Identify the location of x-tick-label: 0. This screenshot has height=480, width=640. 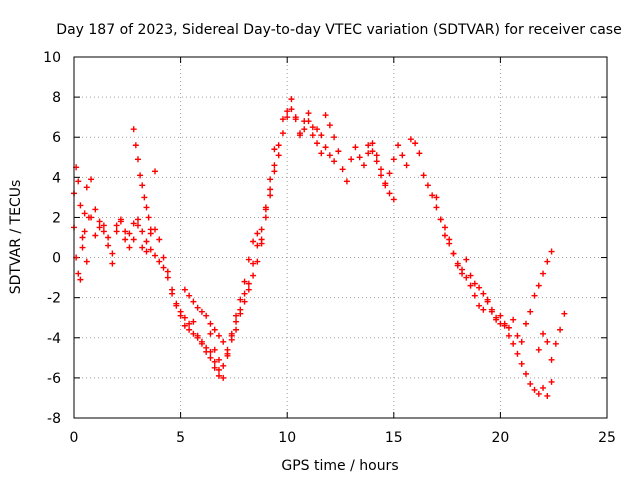
(74, 438).